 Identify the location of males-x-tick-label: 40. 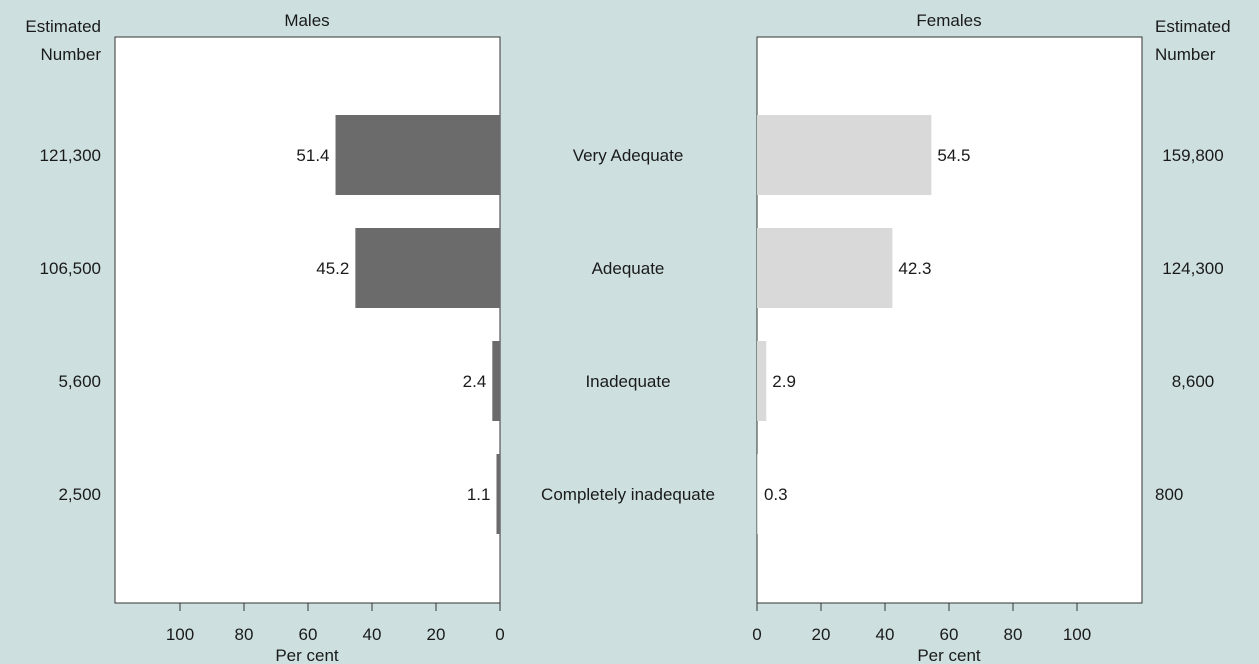
(372, 634).